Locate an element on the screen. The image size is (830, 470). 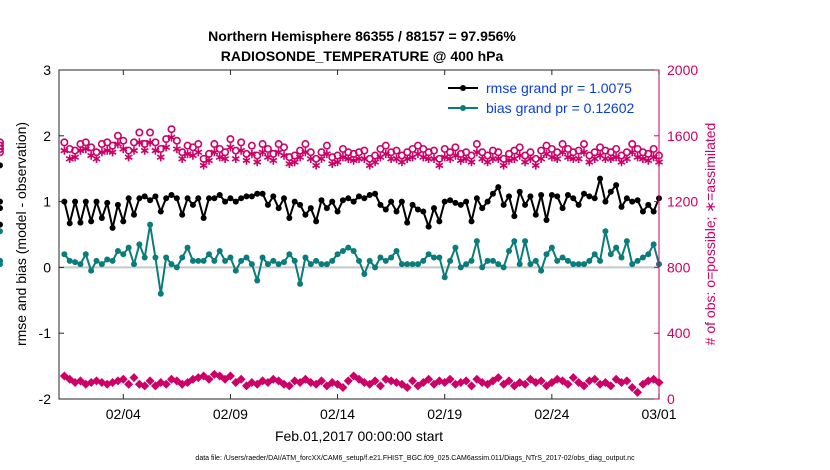
legend-rmse-marker is located at coordinates (463, 88).